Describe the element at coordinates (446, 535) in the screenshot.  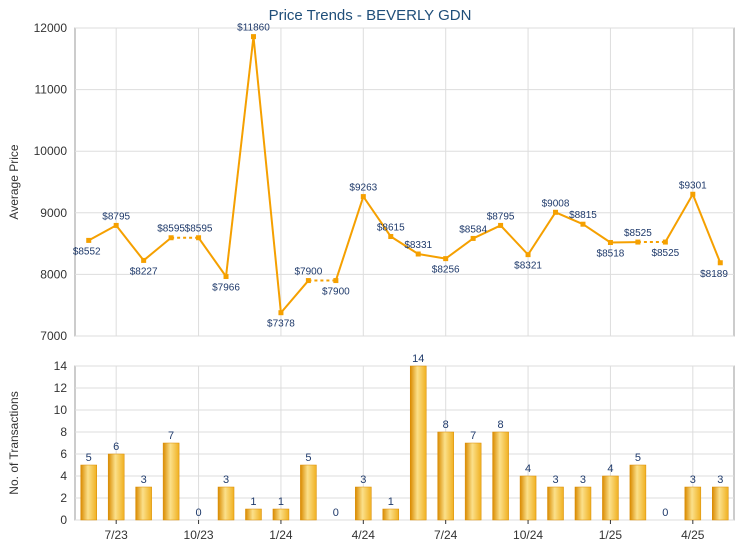
I see `x-axis-tick-label: 7/24` at that location.